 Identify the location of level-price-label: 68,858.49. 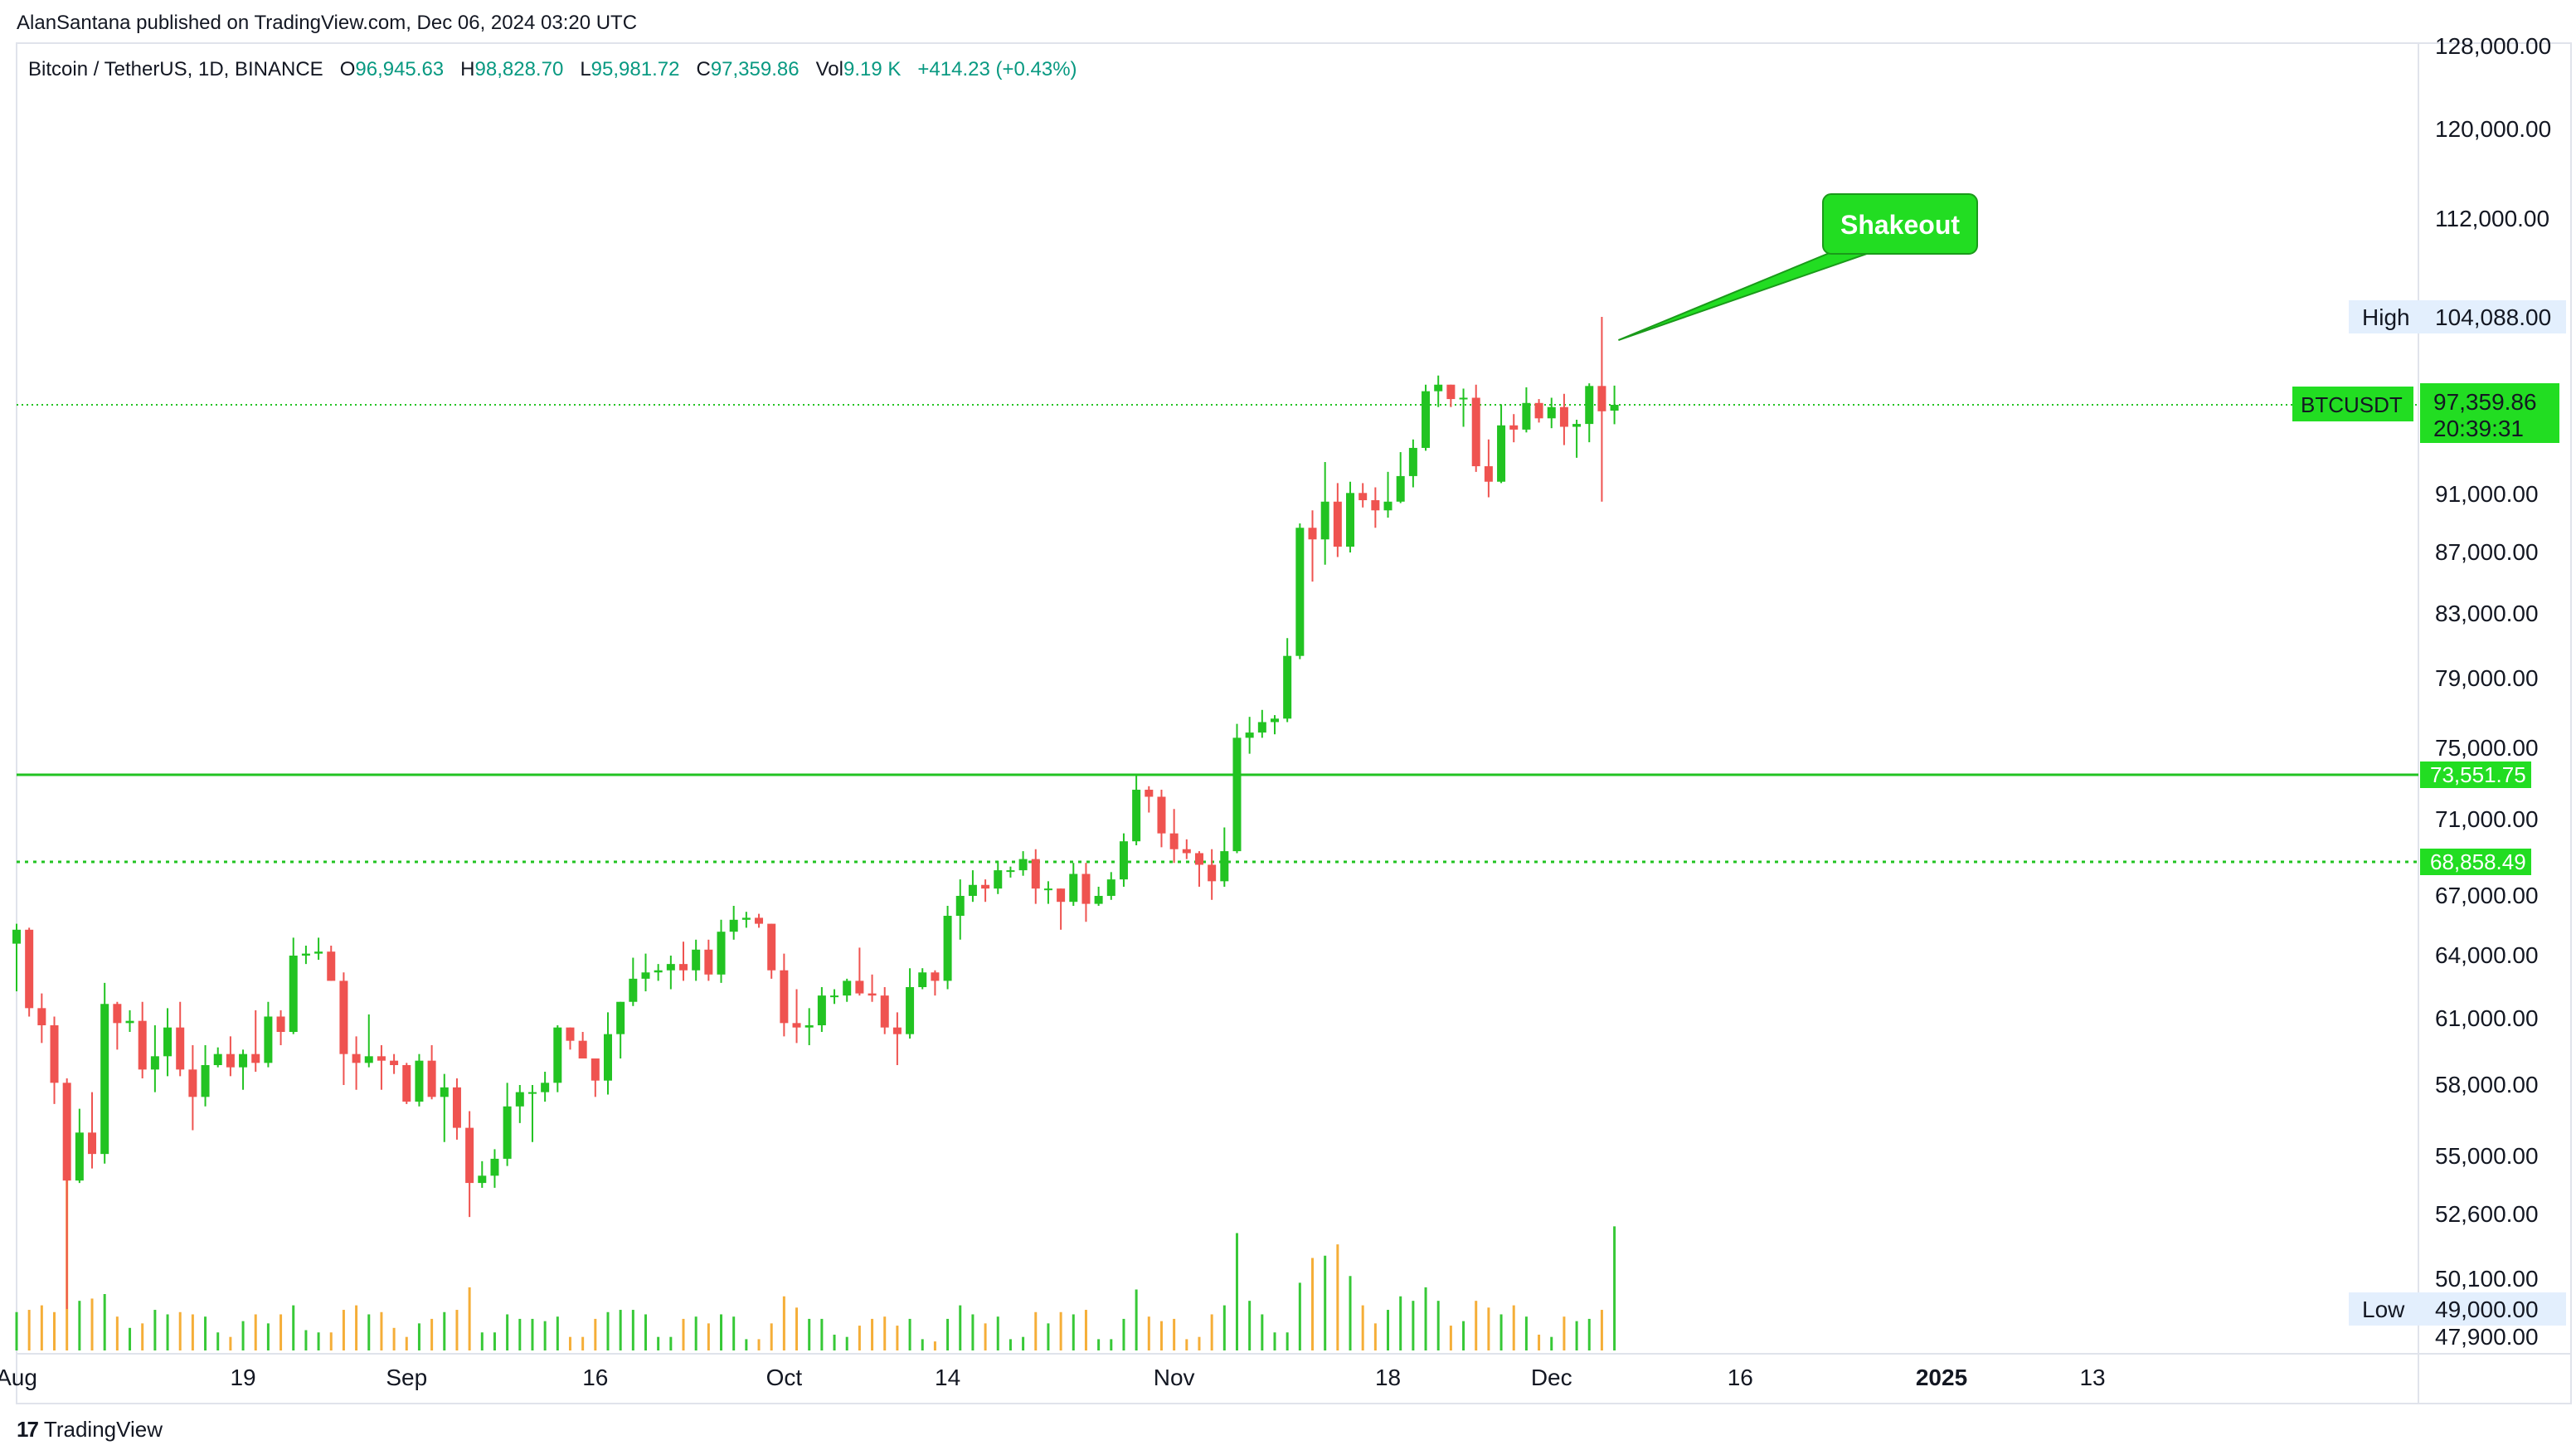
(2478, 861).